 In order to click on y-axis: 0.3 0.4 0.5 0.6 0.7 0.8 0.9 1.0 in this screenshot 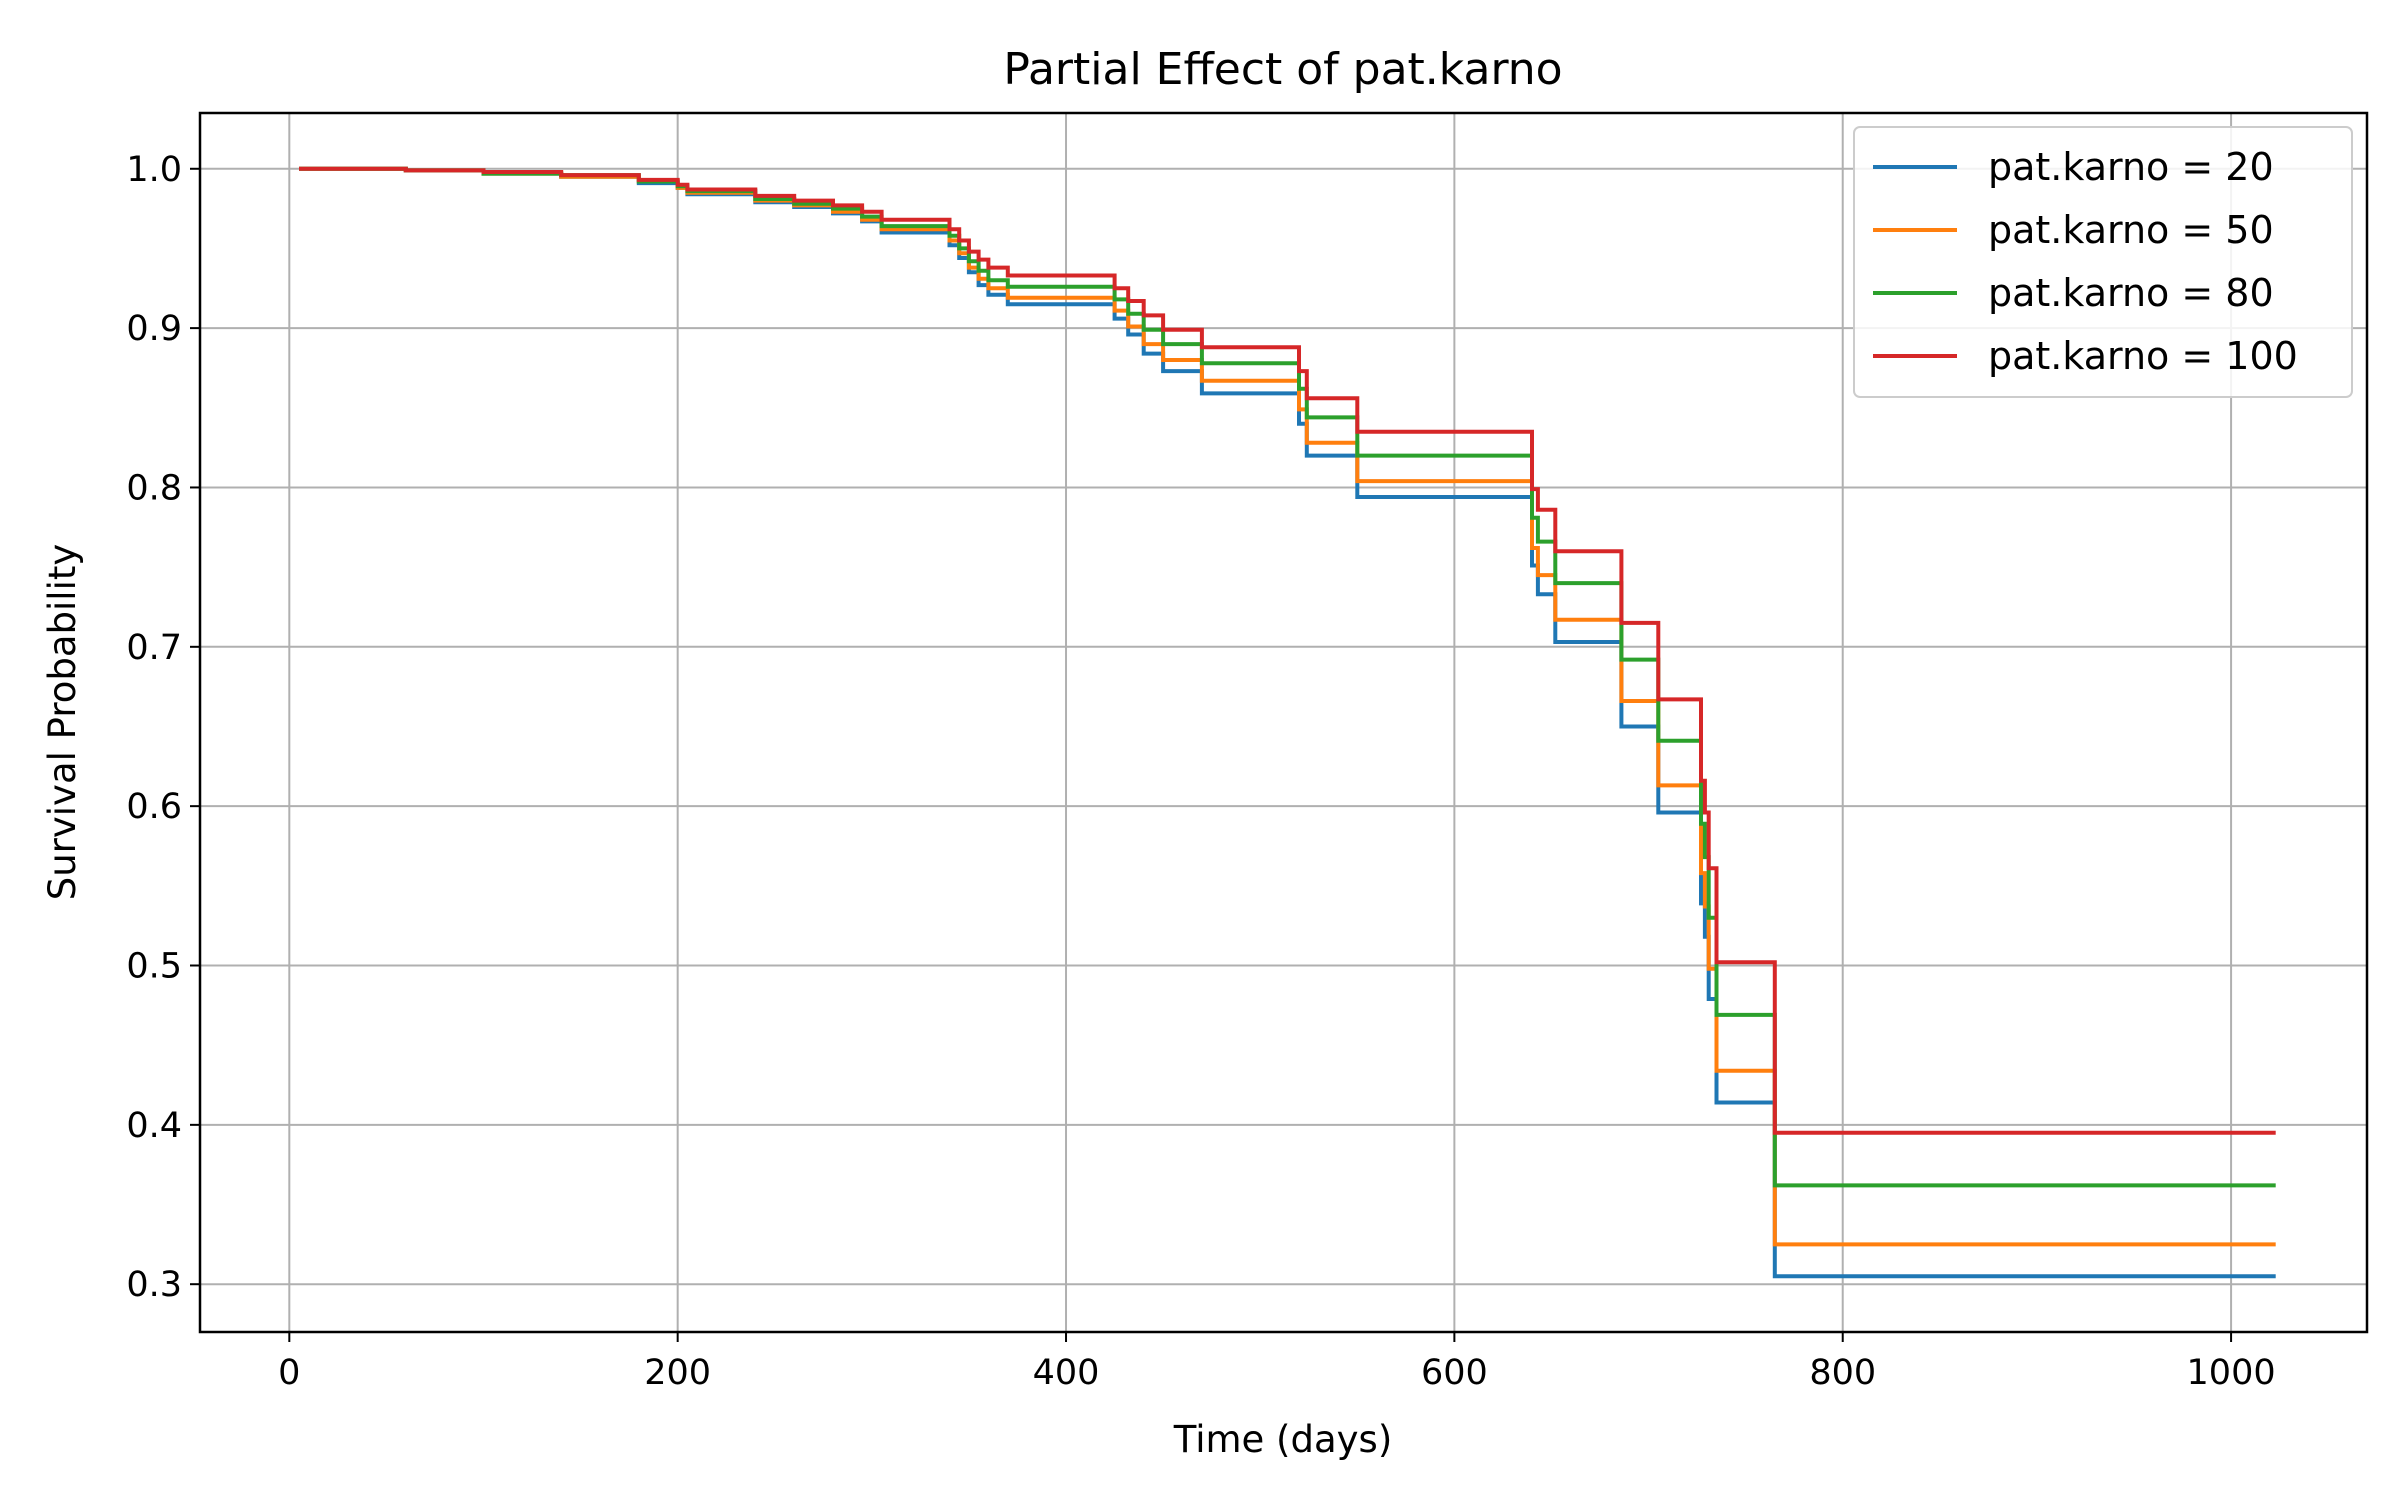, I will do `click(163, 727)`.